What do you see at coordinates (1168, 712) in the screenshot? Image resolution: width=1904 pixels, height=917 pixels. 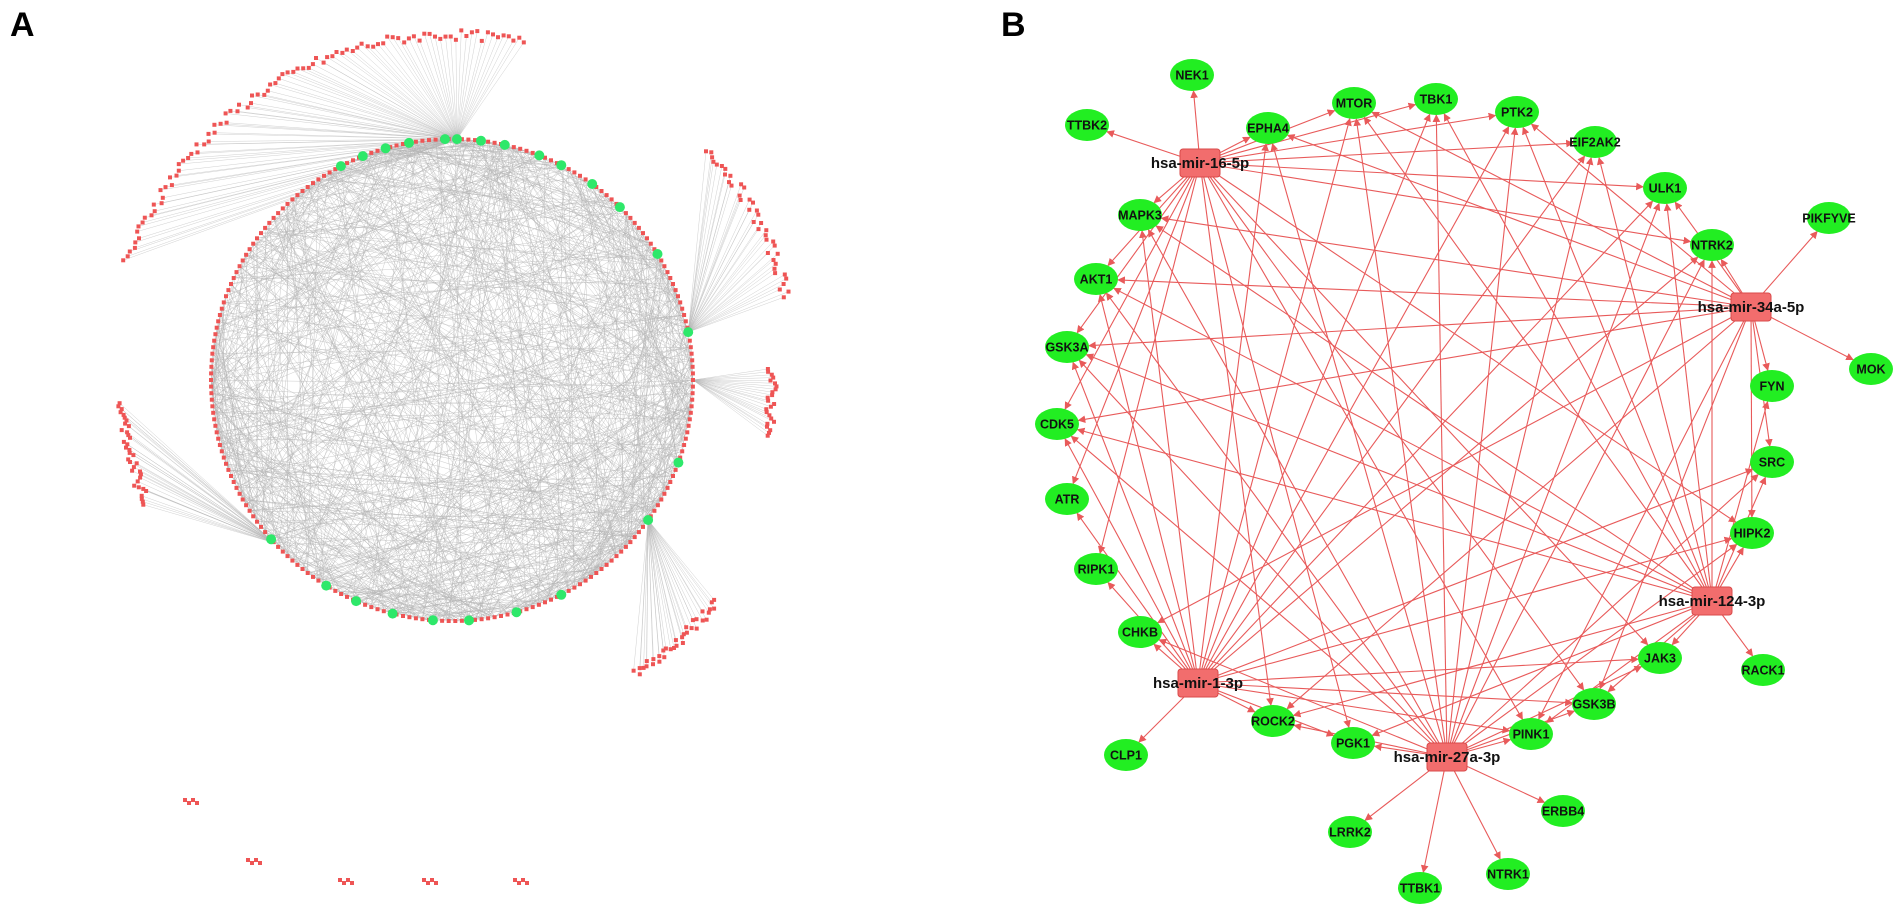 I see `edge-m1-clp1` at bounding box center [1168, 712].